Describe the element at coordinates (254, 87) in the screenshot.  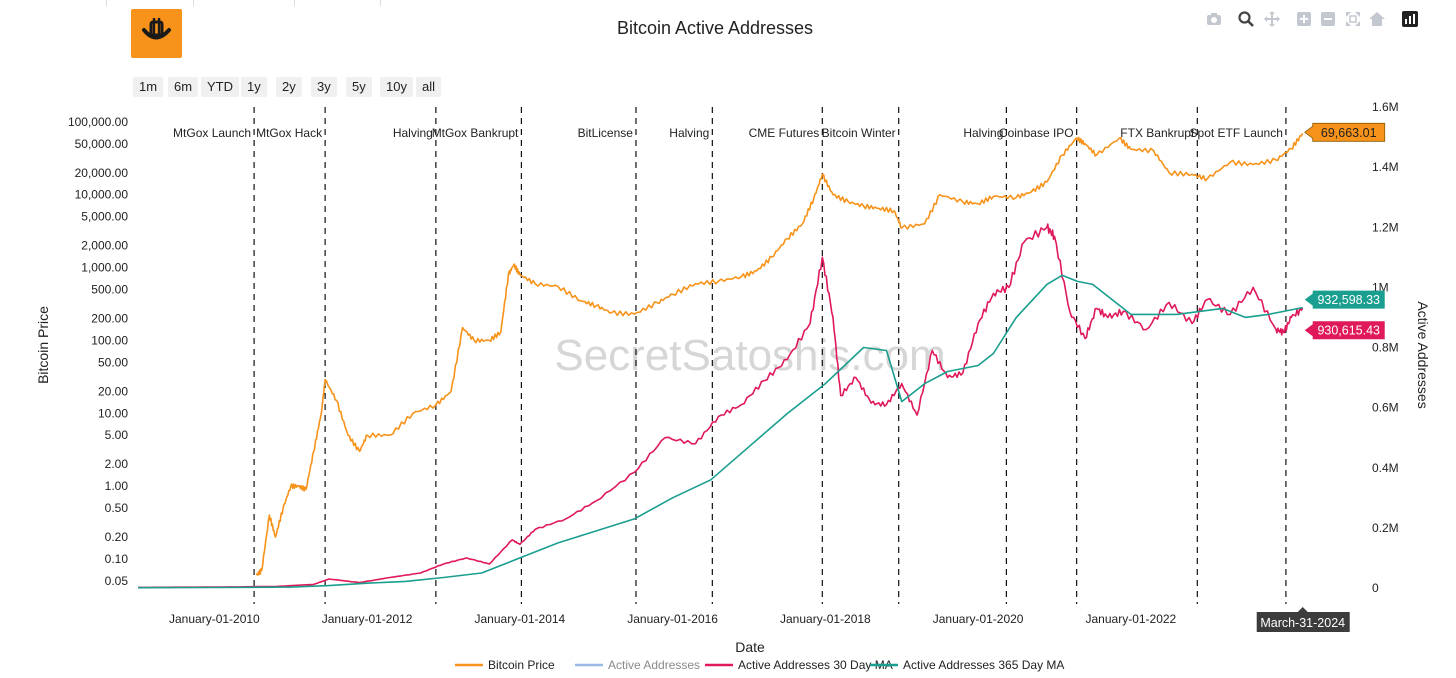
I see `range-1y-button: 1y` at that location.